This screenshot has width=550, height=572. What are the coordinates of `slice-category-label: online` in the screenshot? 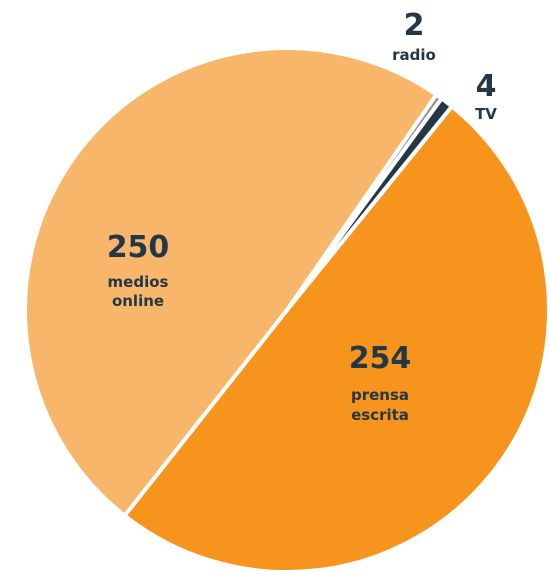 It's located at (138, 301).